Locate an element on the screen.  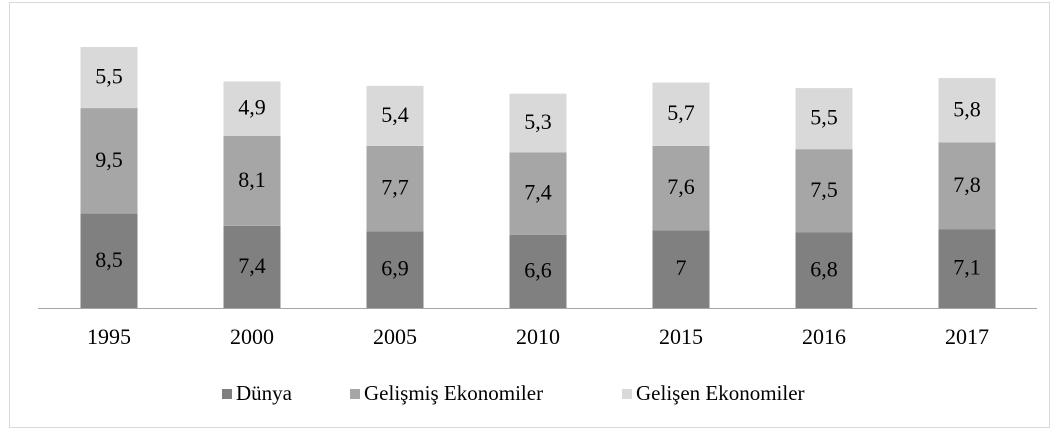
data-label: 7,6 is located at coordinates (681, 186).